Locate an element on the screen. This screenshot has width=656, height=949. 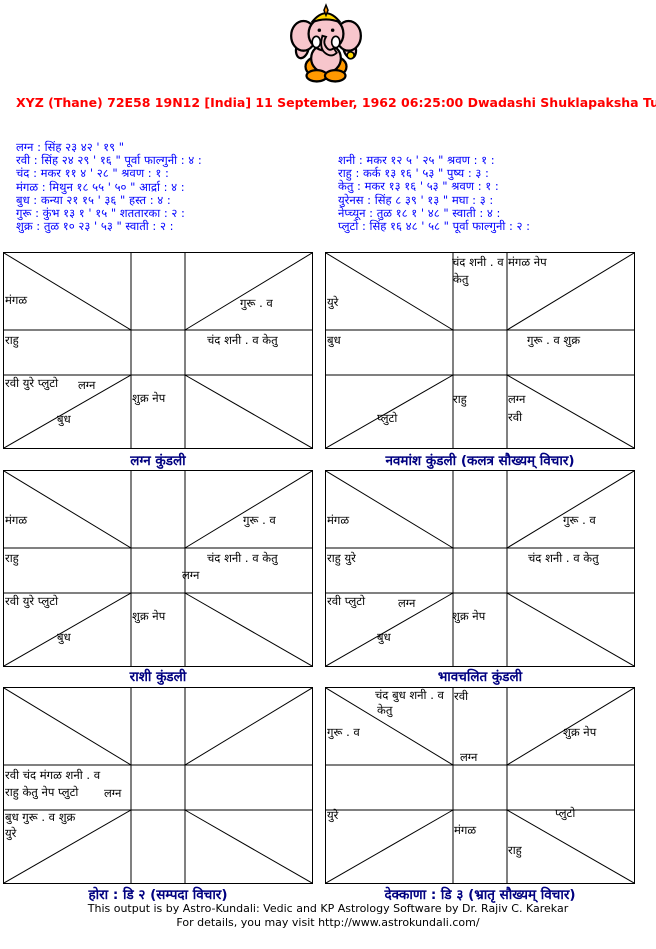
planet-position-line: बुध : कन्या २१ १५ ' ३६ " हस्त : ४ : is located at coordinates (93, 199).